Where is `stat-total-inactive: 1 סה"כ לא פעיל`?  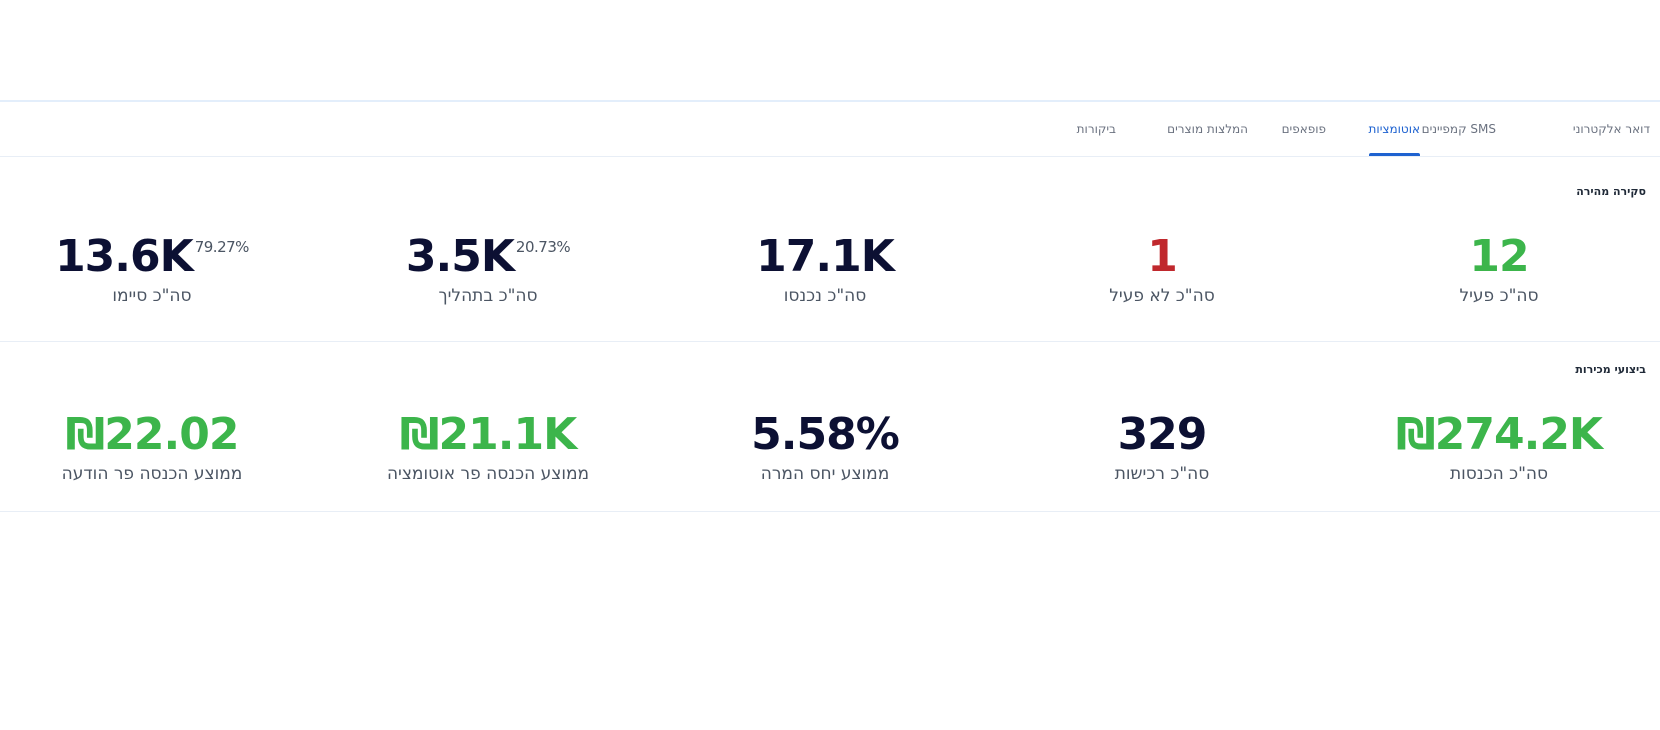 stat-total-inactive: 1 סה"כ לא פעיל is located at coordinates (1162, 269).